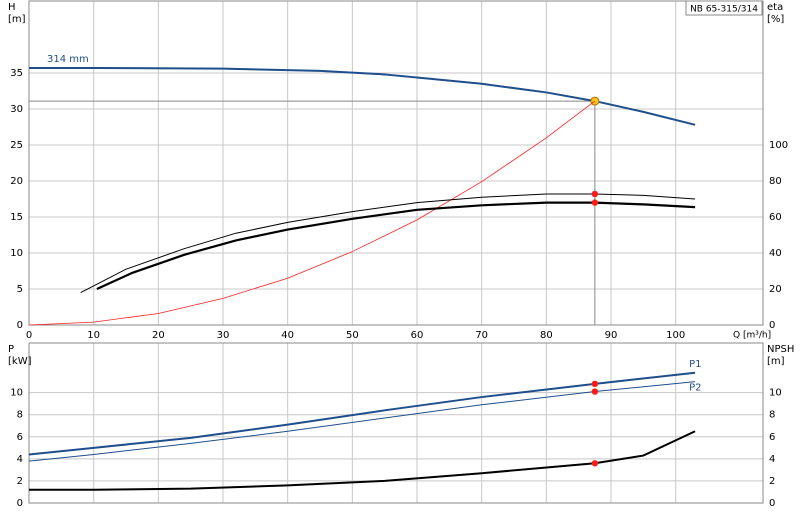 The image size is (800, 520). What do you see at coordinates (611, 335) in the screenshot?
I see `x-tick-label: 90` at bounding box center [611, 335].